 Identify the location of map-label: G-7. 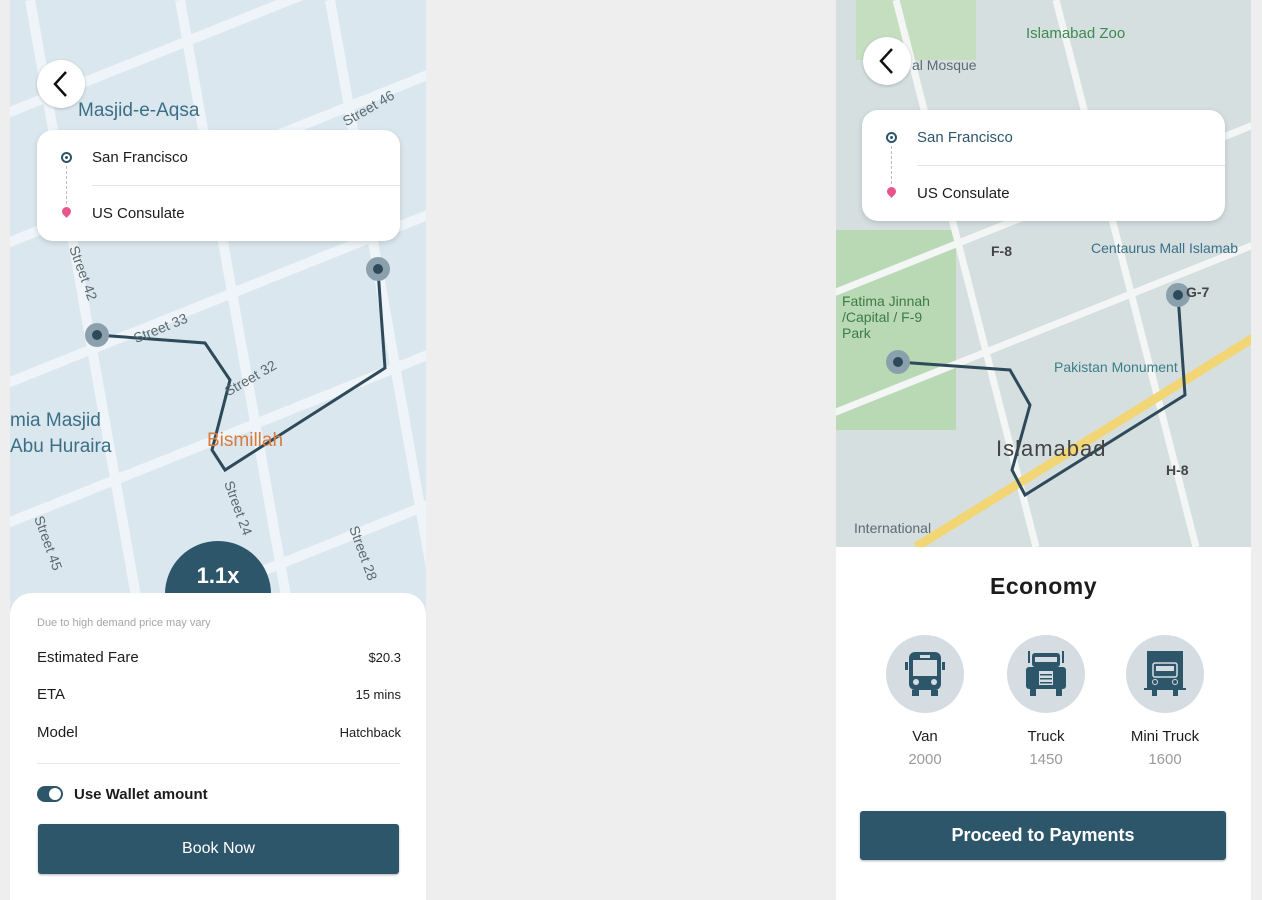
(1198, 292).